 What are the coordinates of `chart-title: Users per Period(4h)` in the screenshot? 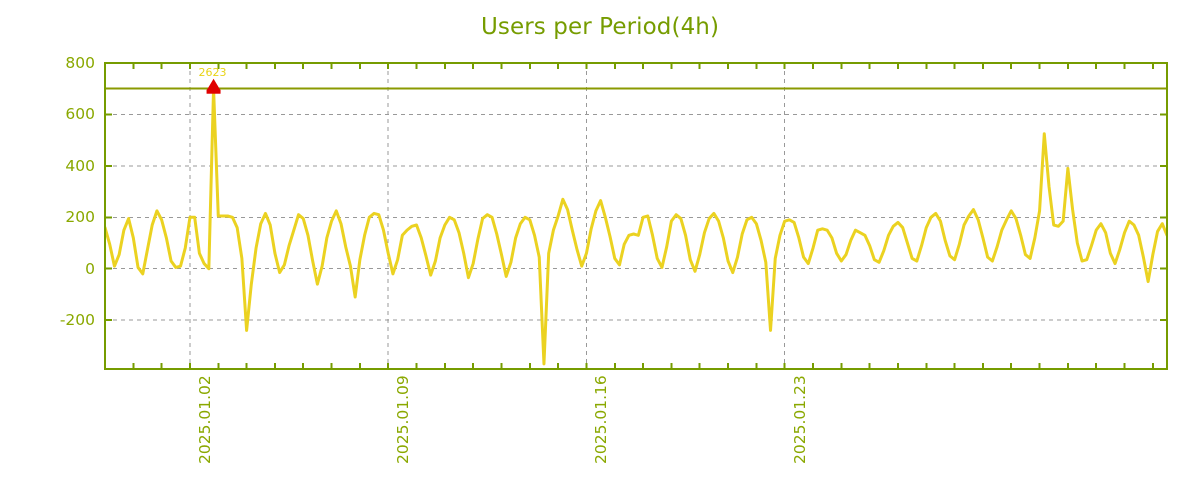 It's located at (600, 27).